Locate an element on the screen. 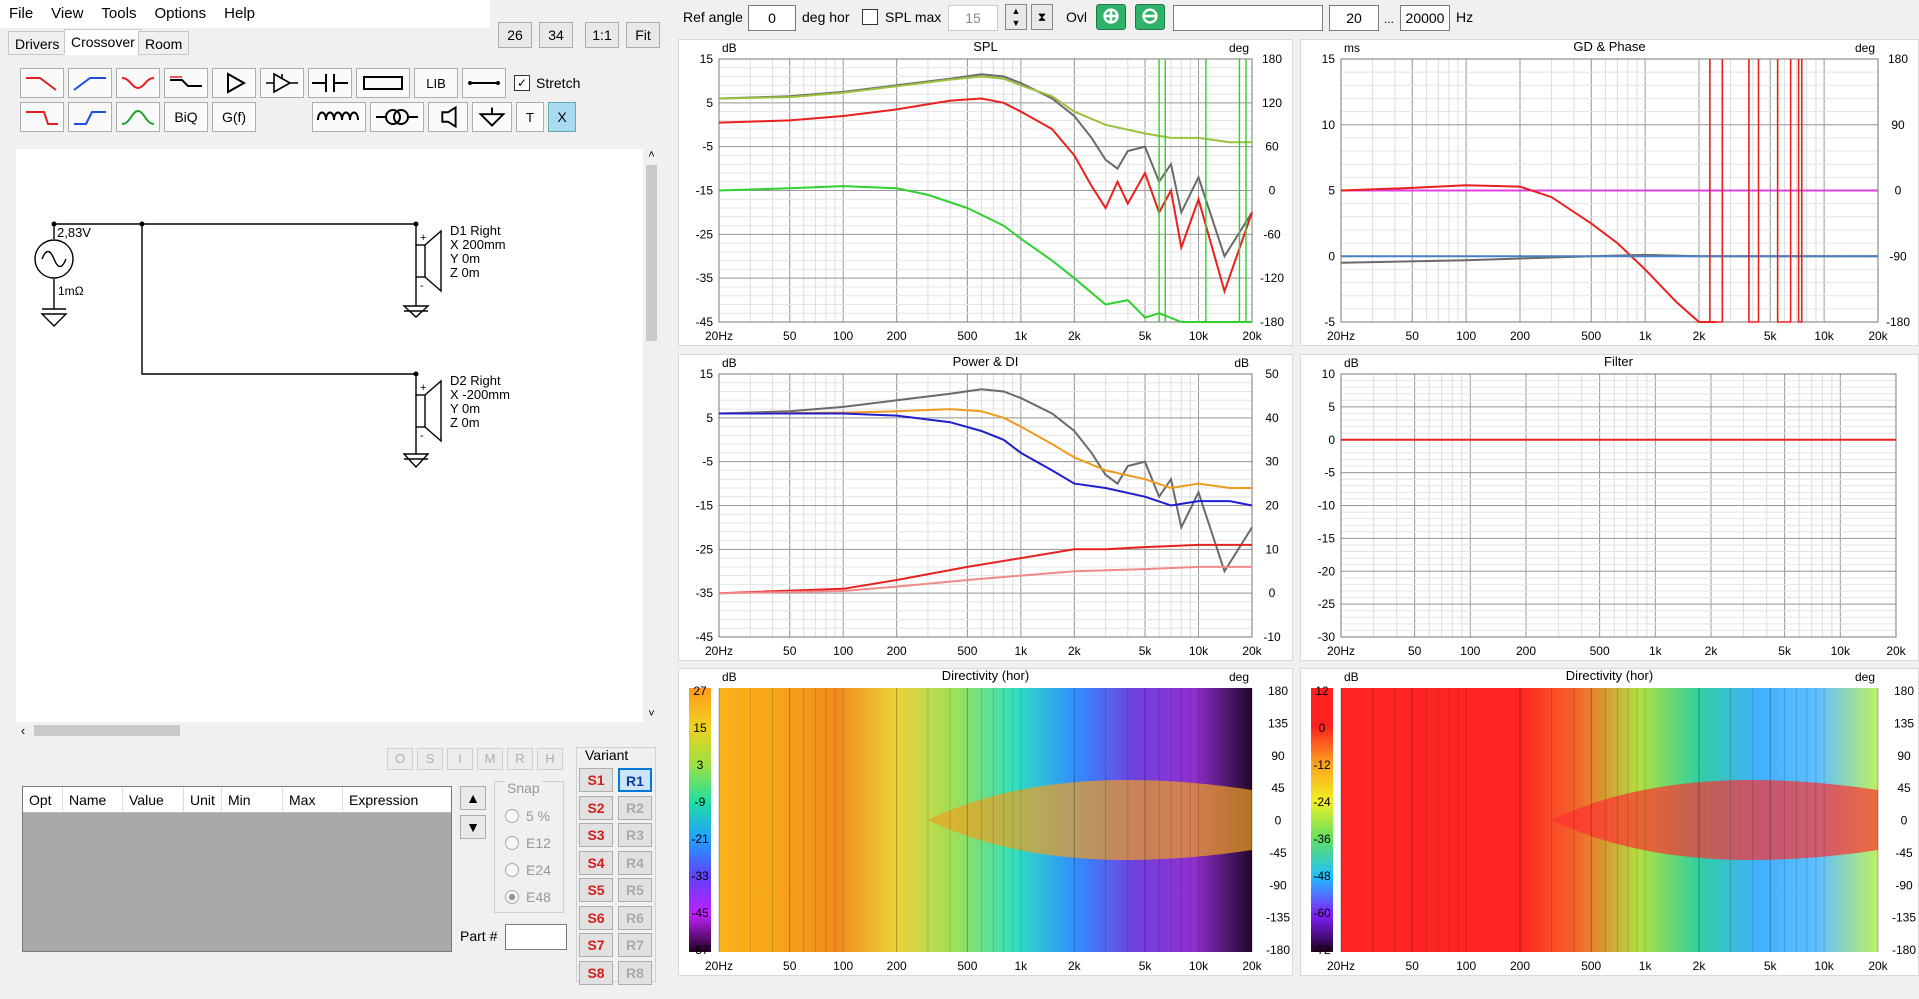 The width and height of the screenshot is (1919, 999). stretch-option: ✓ Stretch is located at coordinates (547, 83).